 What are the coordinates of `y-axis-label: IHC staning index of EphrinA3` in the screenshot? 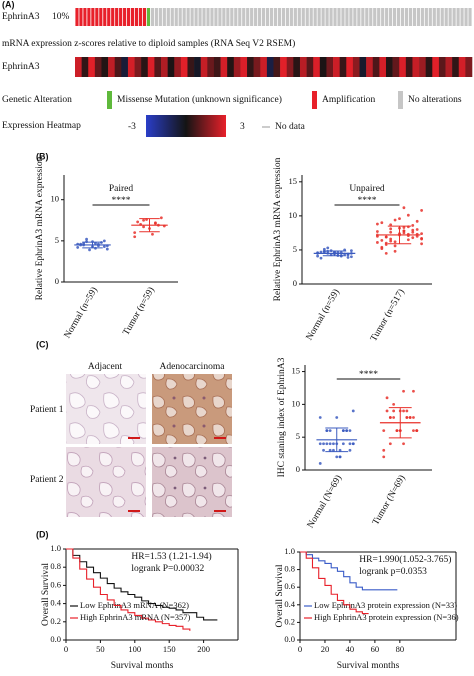 It's located at (281, 417).